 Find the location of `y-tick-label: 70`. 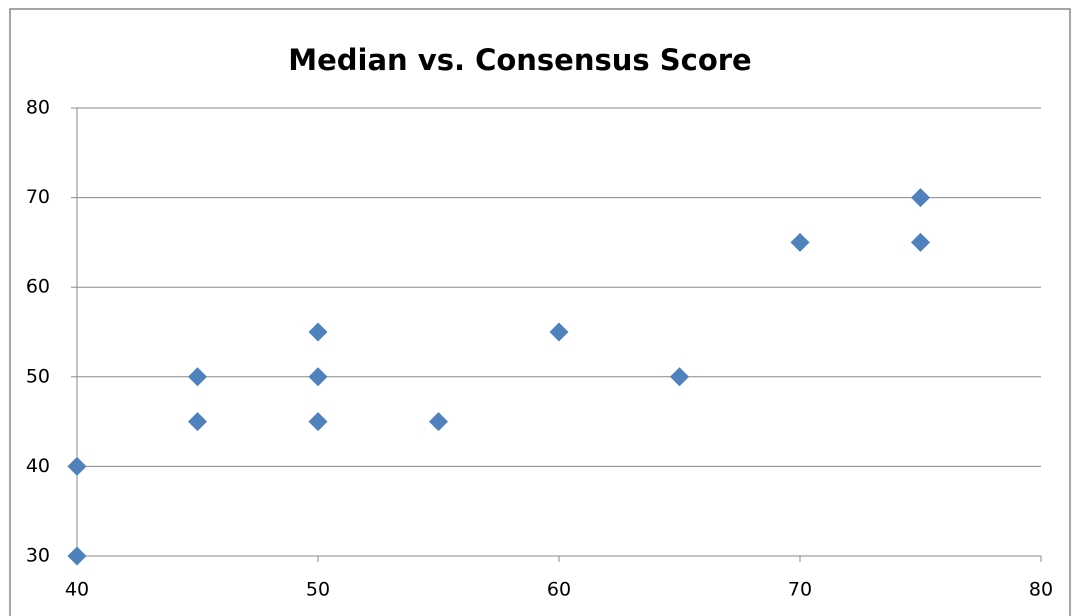

y-tick-label: 70 is located at coordinates (38, 197).